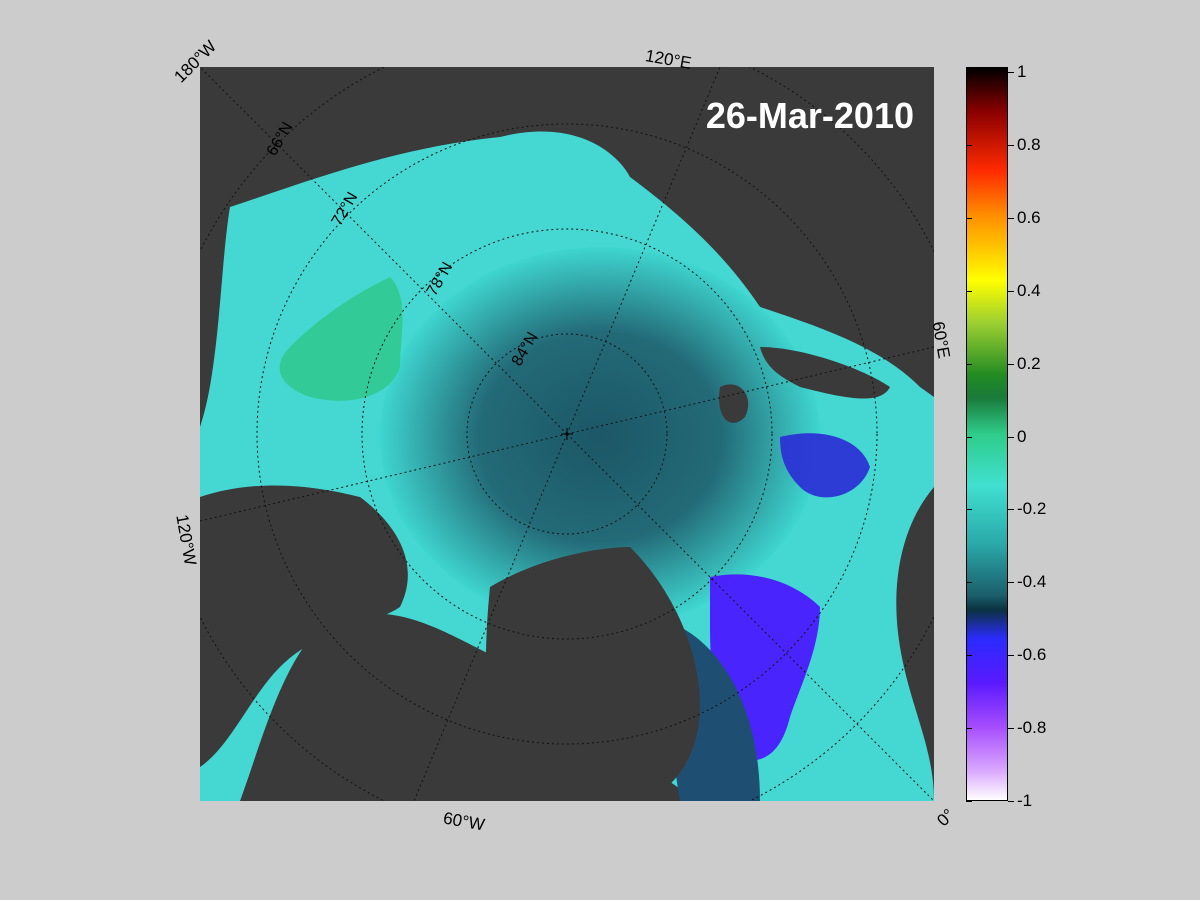  What do you see at coordinates (341, 339) in the screenshot?
I see `positive-anomaly-patch` at bounding box center [341, 339].